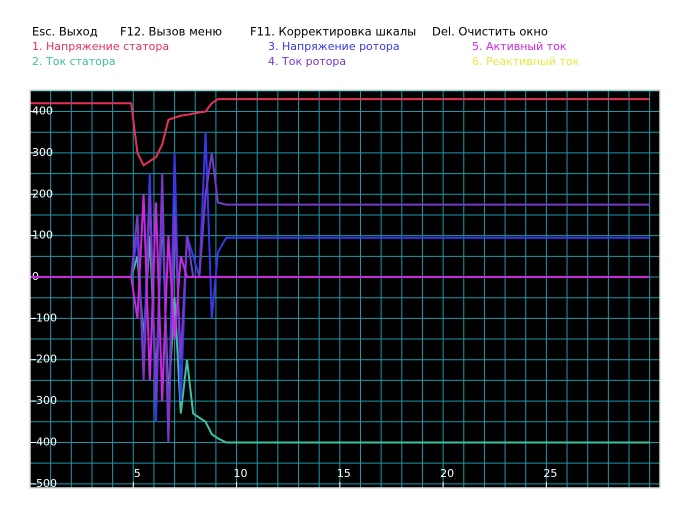  Describe the element at coordinates (241, 473) in the screenshot. I see `x-tick-label: 10` at that location.